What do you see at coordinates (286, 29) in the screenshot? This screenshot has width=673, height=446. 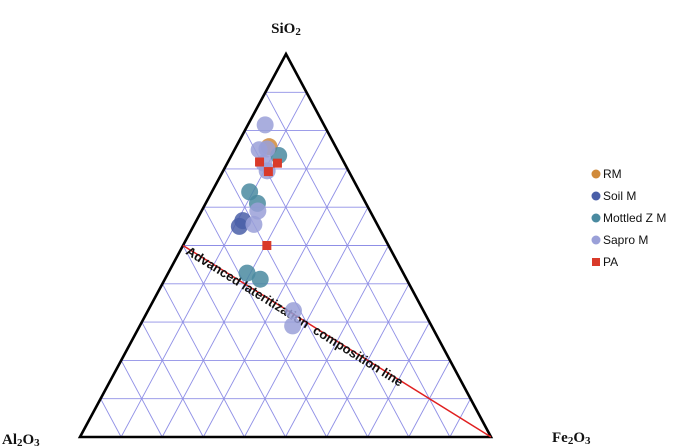 I see `vertex-label-sio2: SiO2` at bounding box center [286, 29].